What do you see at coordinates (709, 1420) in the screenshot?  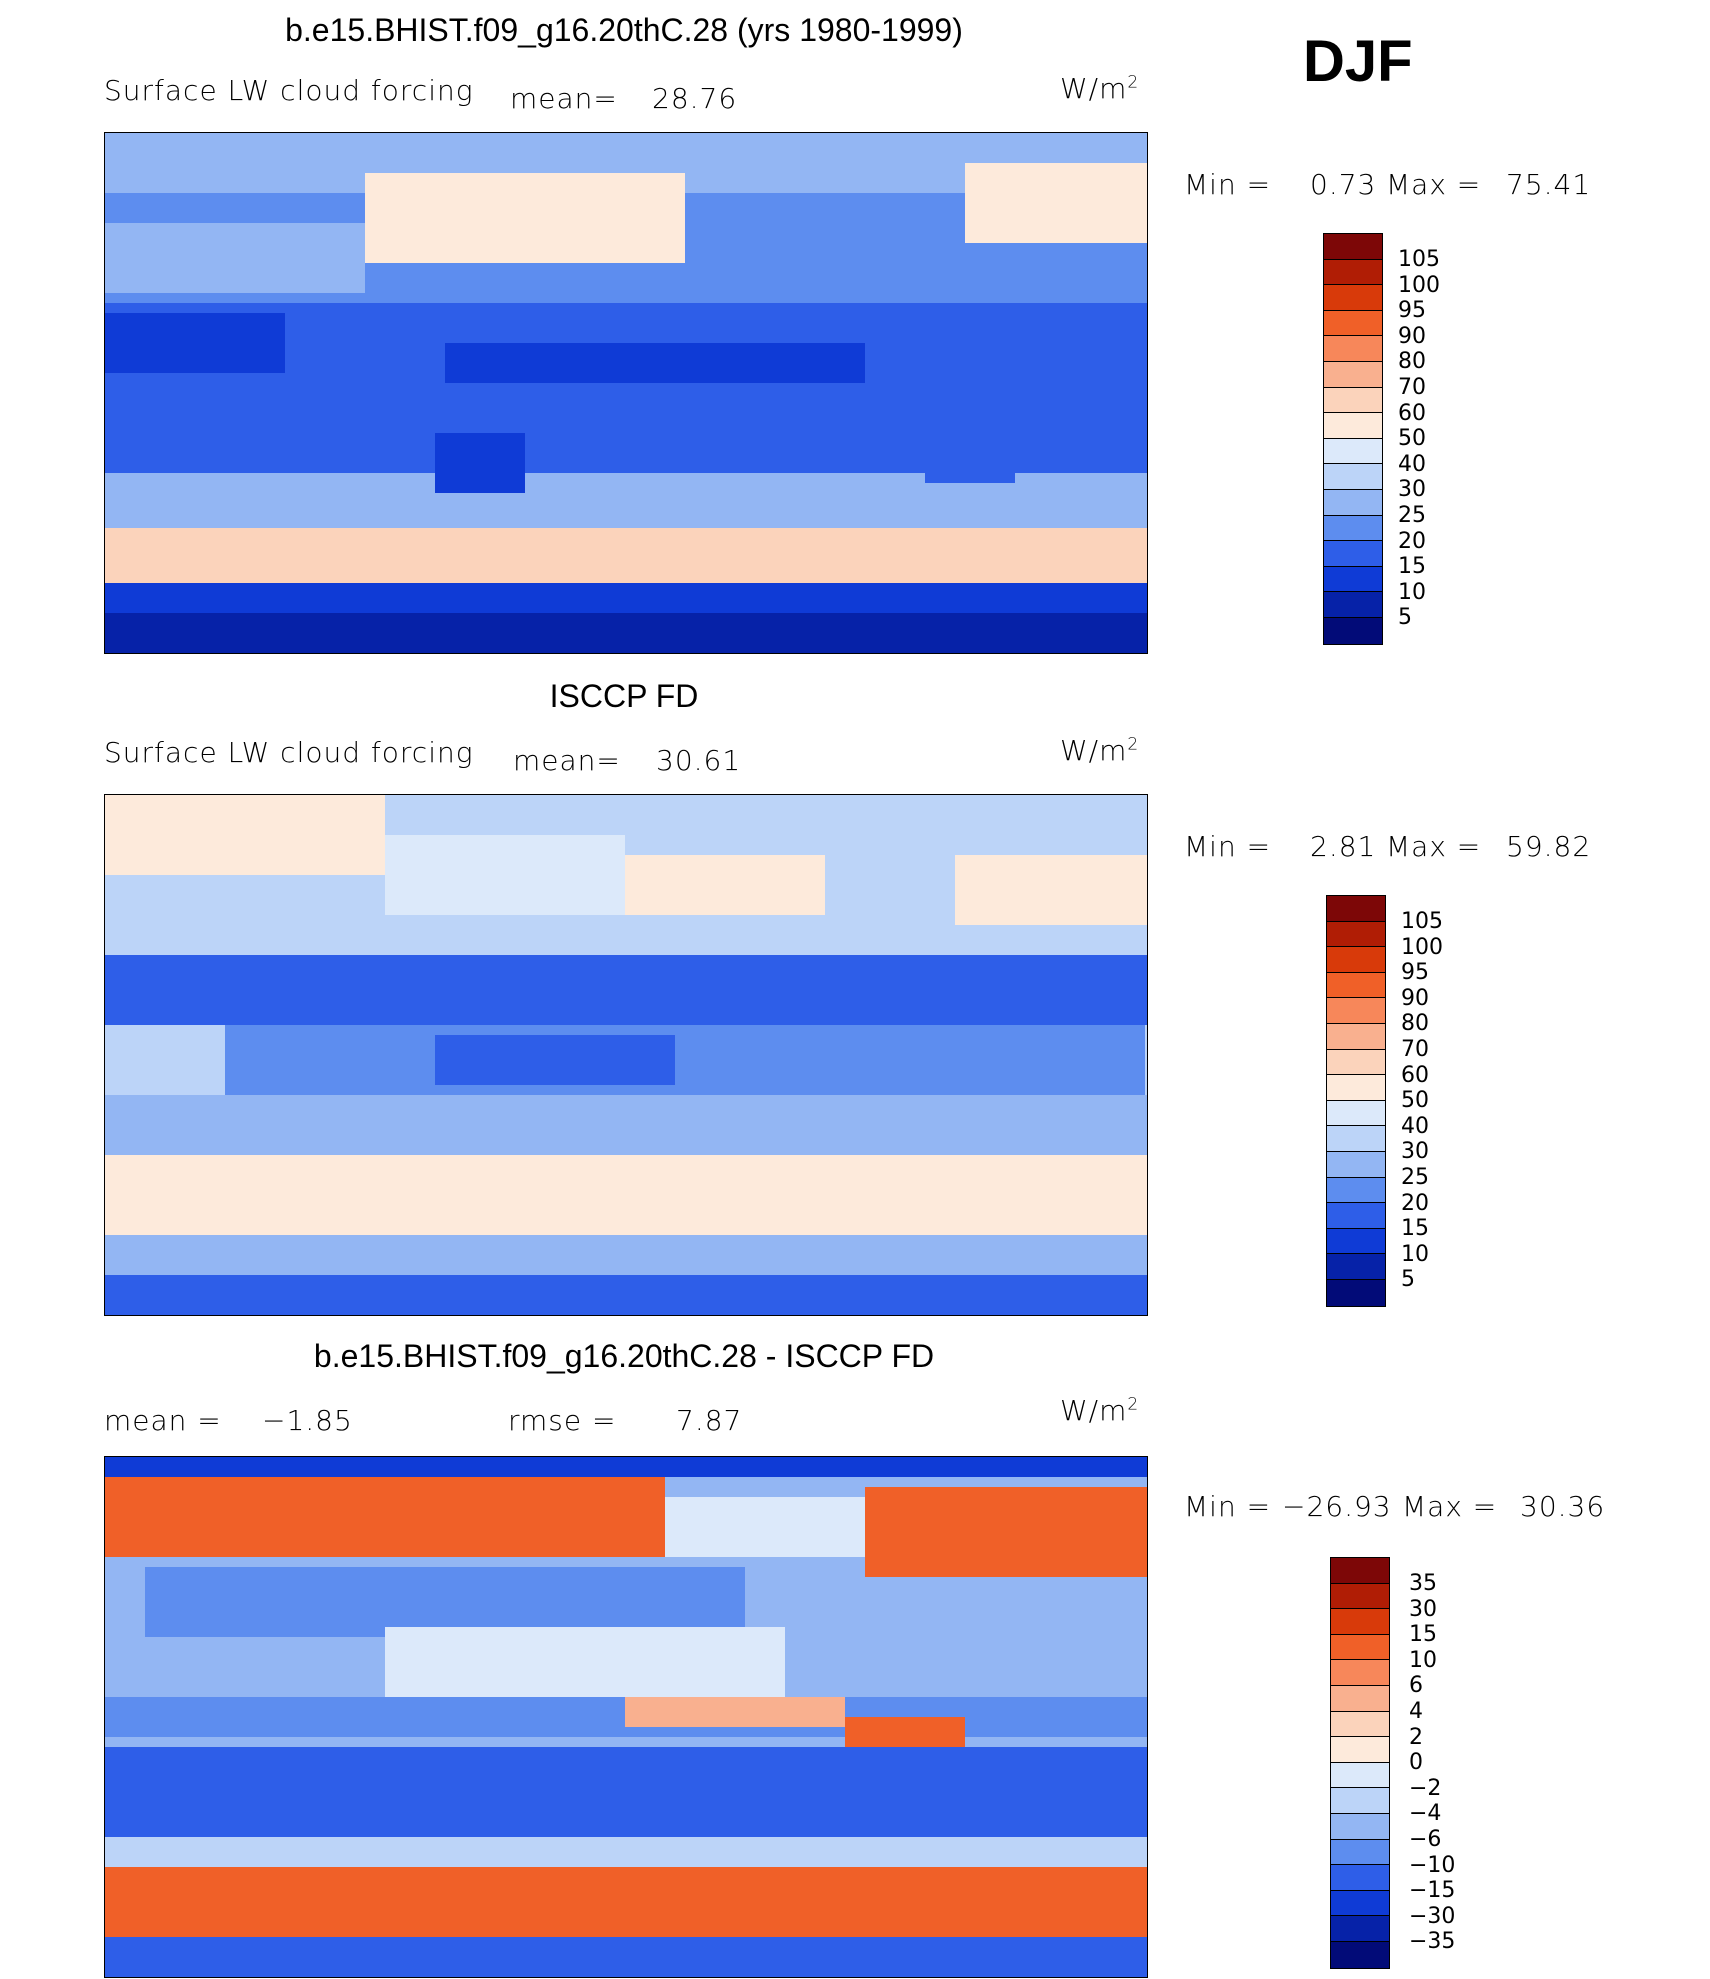 I see `panel3-rmse-value: 7.87` at bounding box center [709, 1420].